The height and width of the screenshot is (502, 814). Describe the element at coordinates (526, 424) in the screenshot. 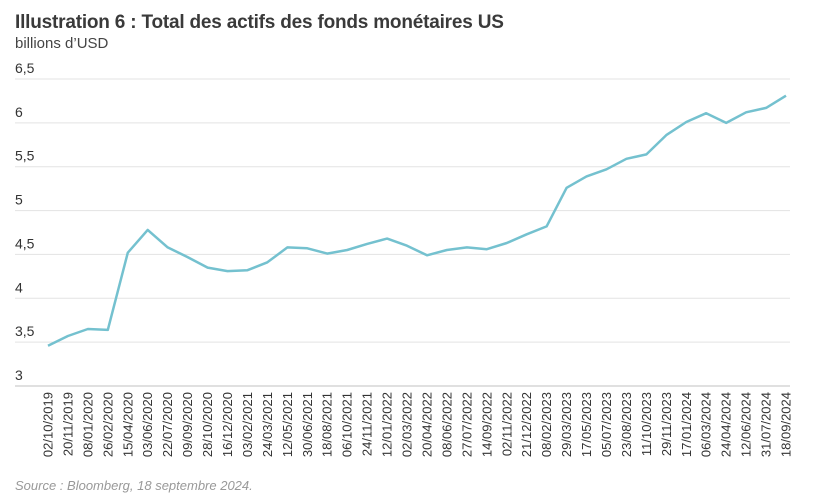

I see `x-tick-label: 21/12/2022` at that location.